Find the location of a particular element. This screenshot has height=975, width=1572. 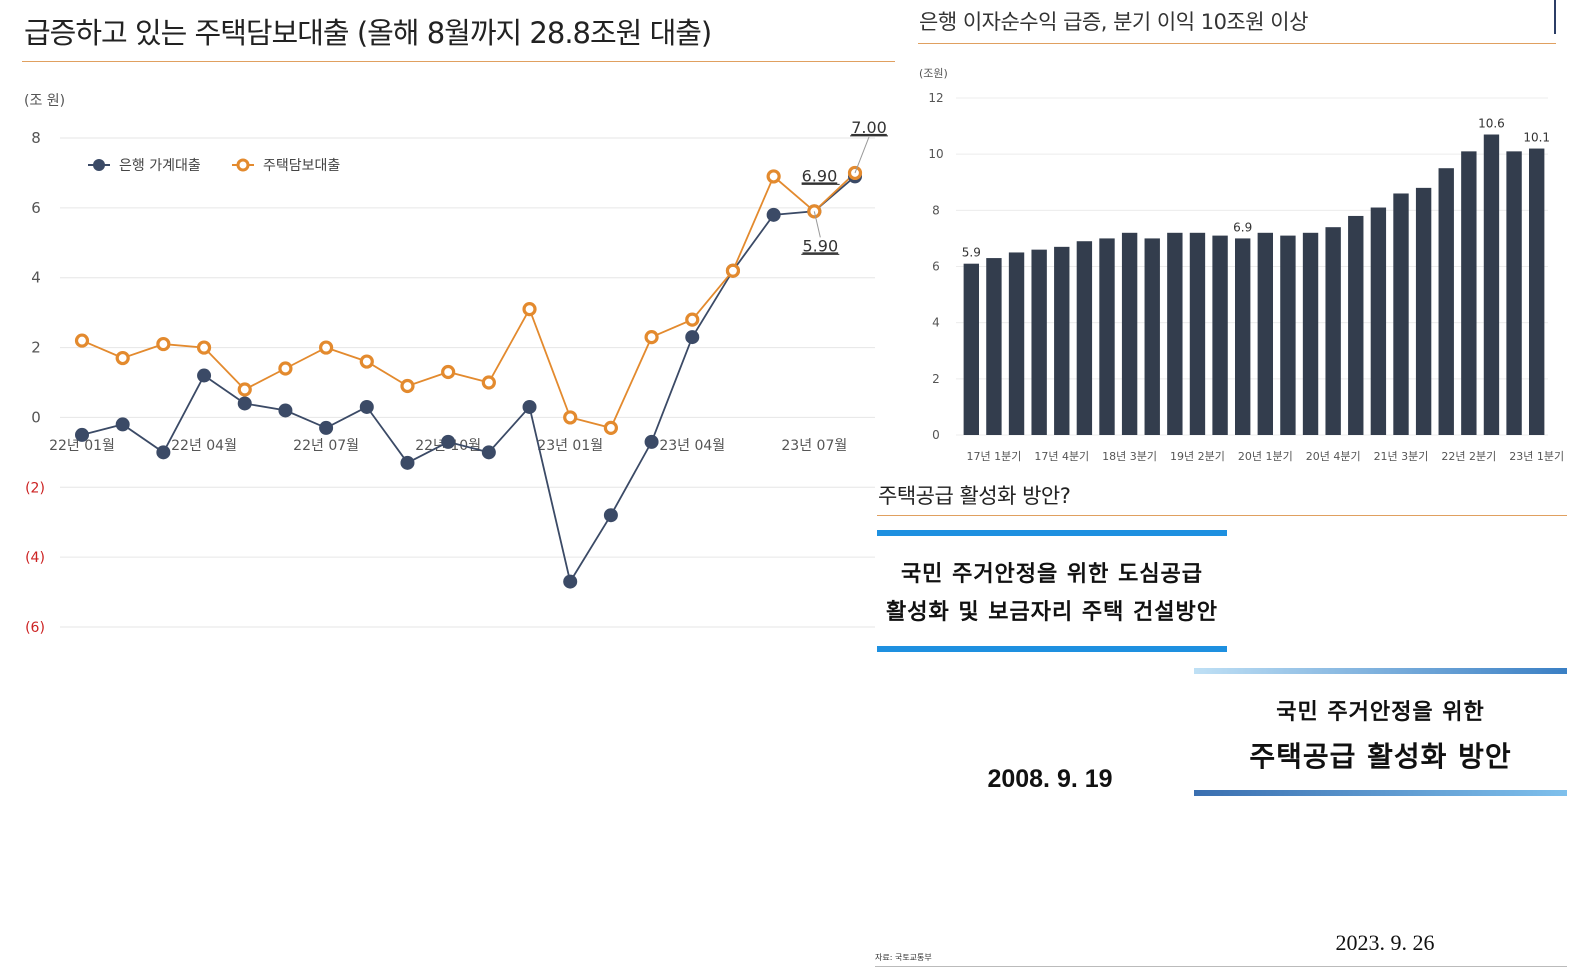

supply-section-title: 주택공급 활성화 방안? is located at coordinates (974, 496).